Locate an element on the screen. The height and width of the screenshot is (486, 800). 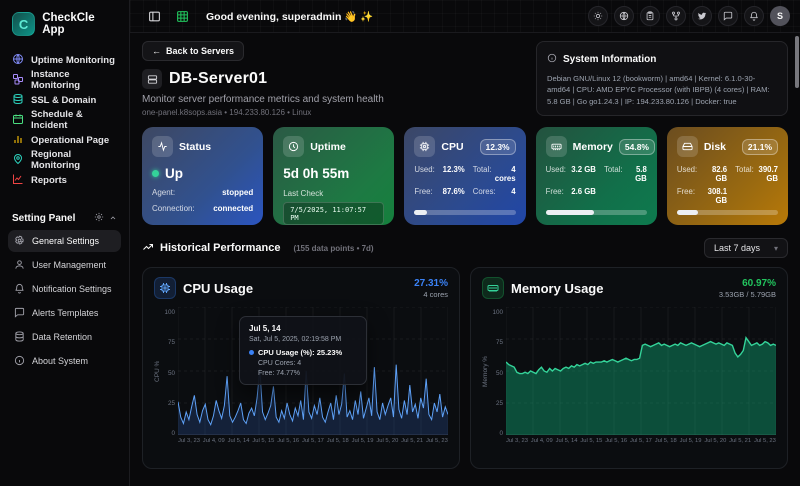
hard-drive-icon is located at coordinates (687, 146).